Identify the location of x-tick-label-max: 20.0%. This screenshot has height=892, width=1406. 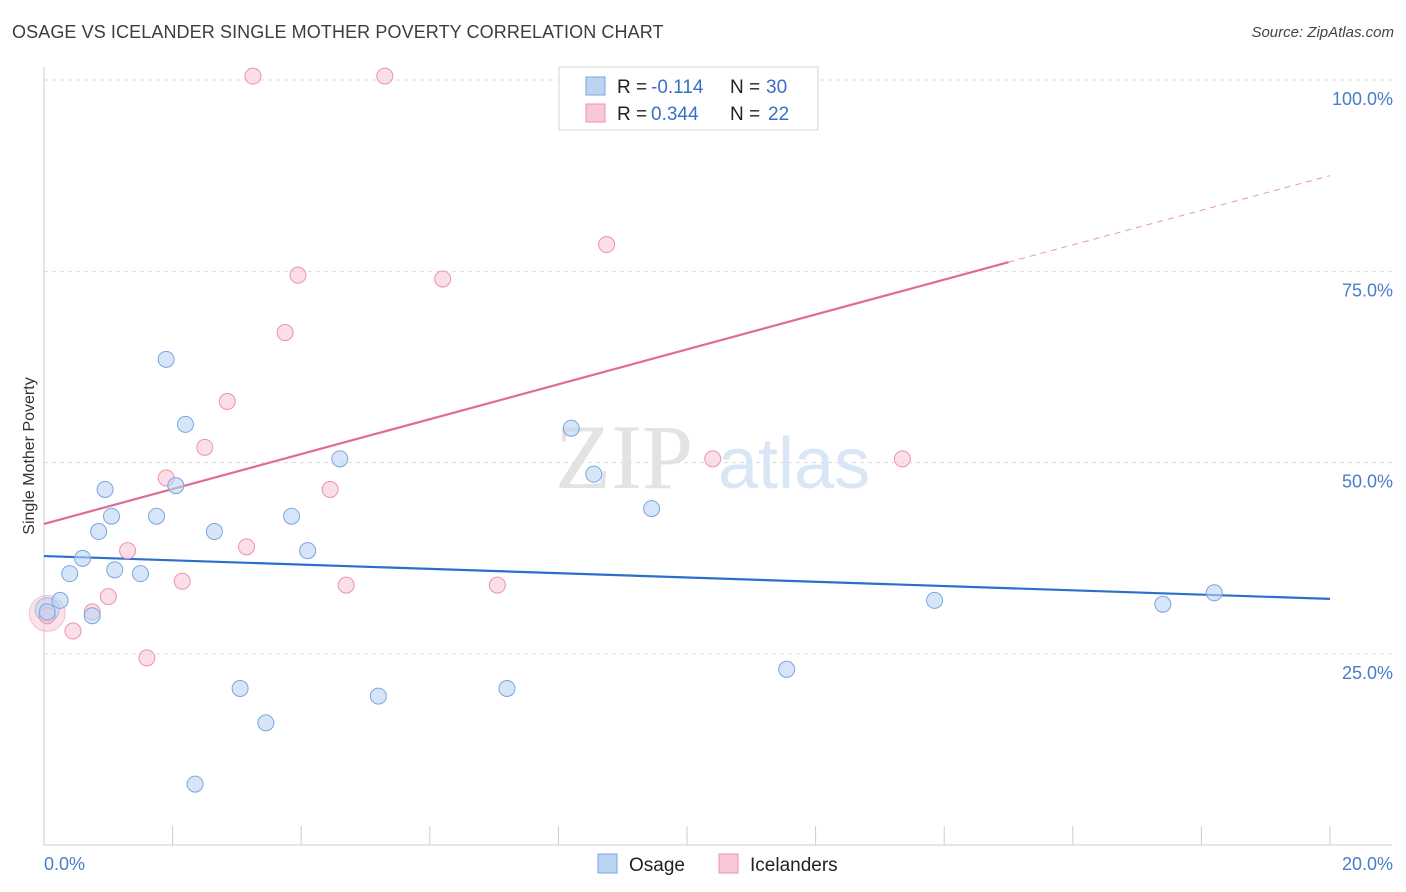
(1367, 864).